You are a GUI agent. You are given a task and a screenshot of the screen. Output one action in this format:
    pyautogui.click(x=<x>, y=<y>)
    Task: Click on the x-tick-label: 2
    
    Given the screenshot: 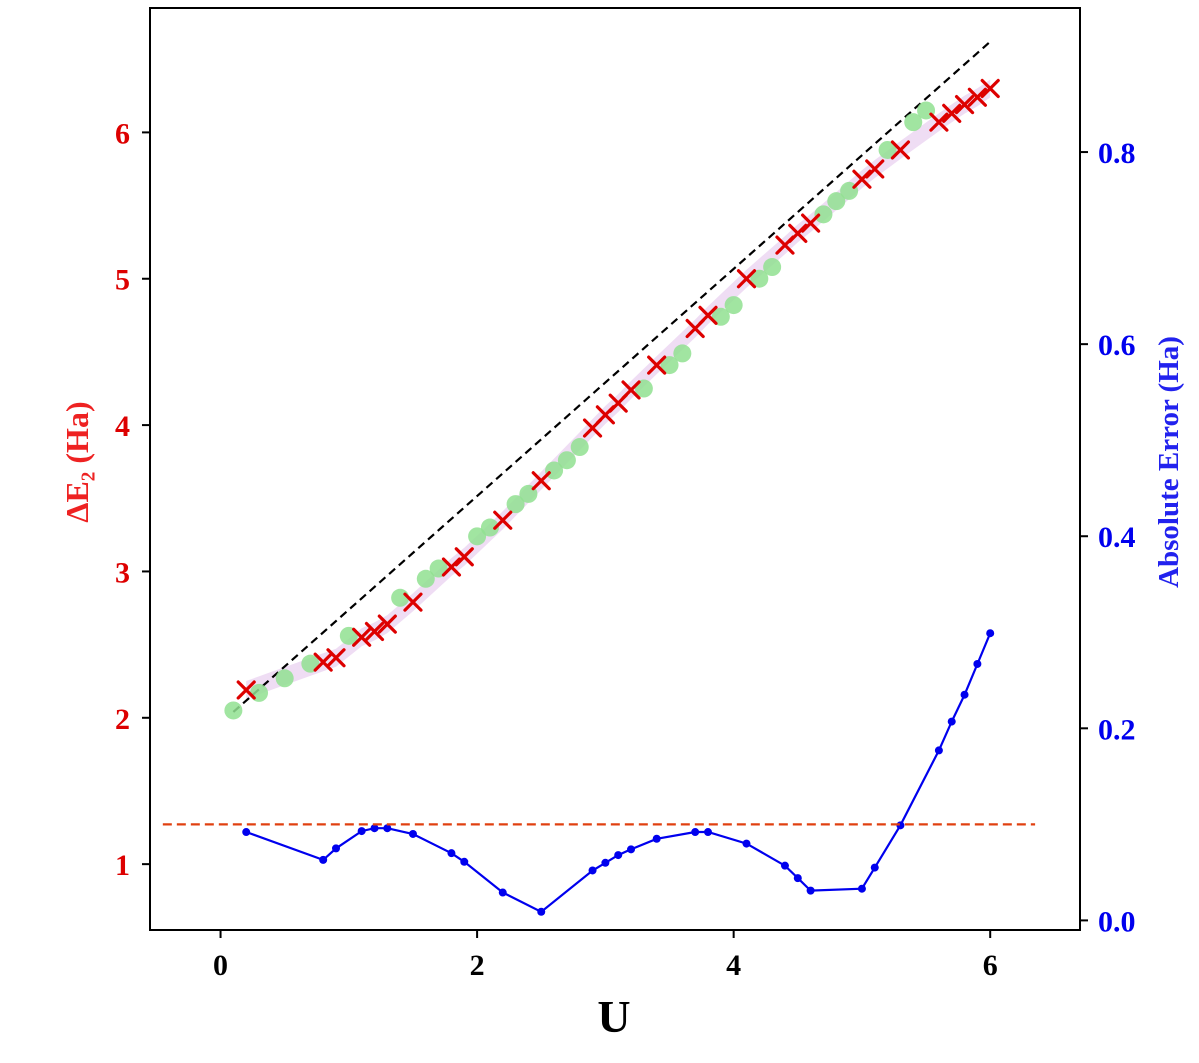 What is the action you would take?
    pyautogui.click(x=477, y=965)
    